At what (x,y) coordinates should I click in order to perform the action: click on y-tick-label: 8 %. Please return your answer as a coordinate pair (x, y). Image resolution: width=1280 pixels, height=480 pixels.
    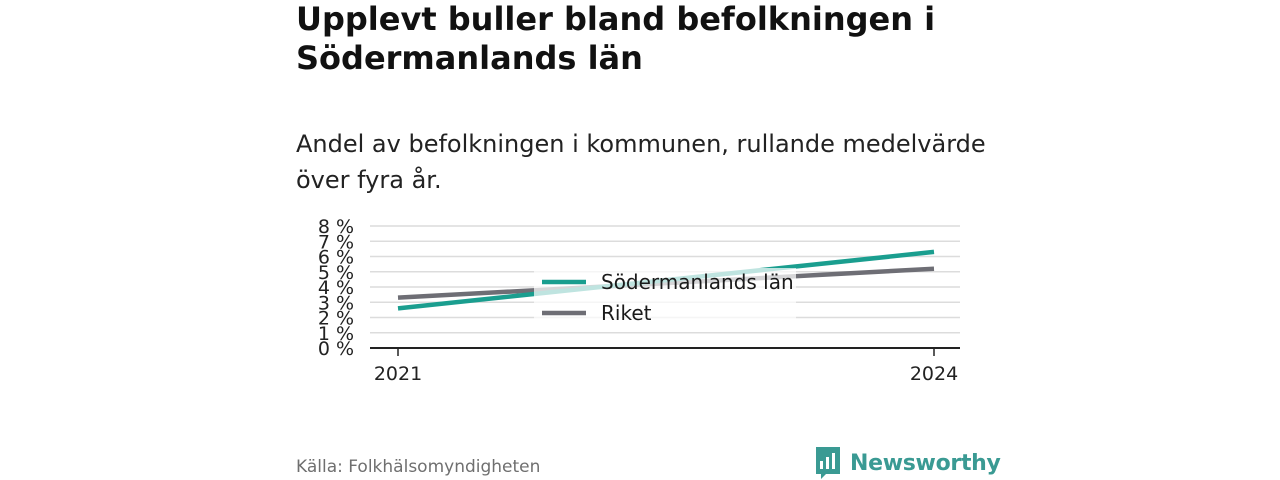
    Looking at the image, I should click on (336, 227).